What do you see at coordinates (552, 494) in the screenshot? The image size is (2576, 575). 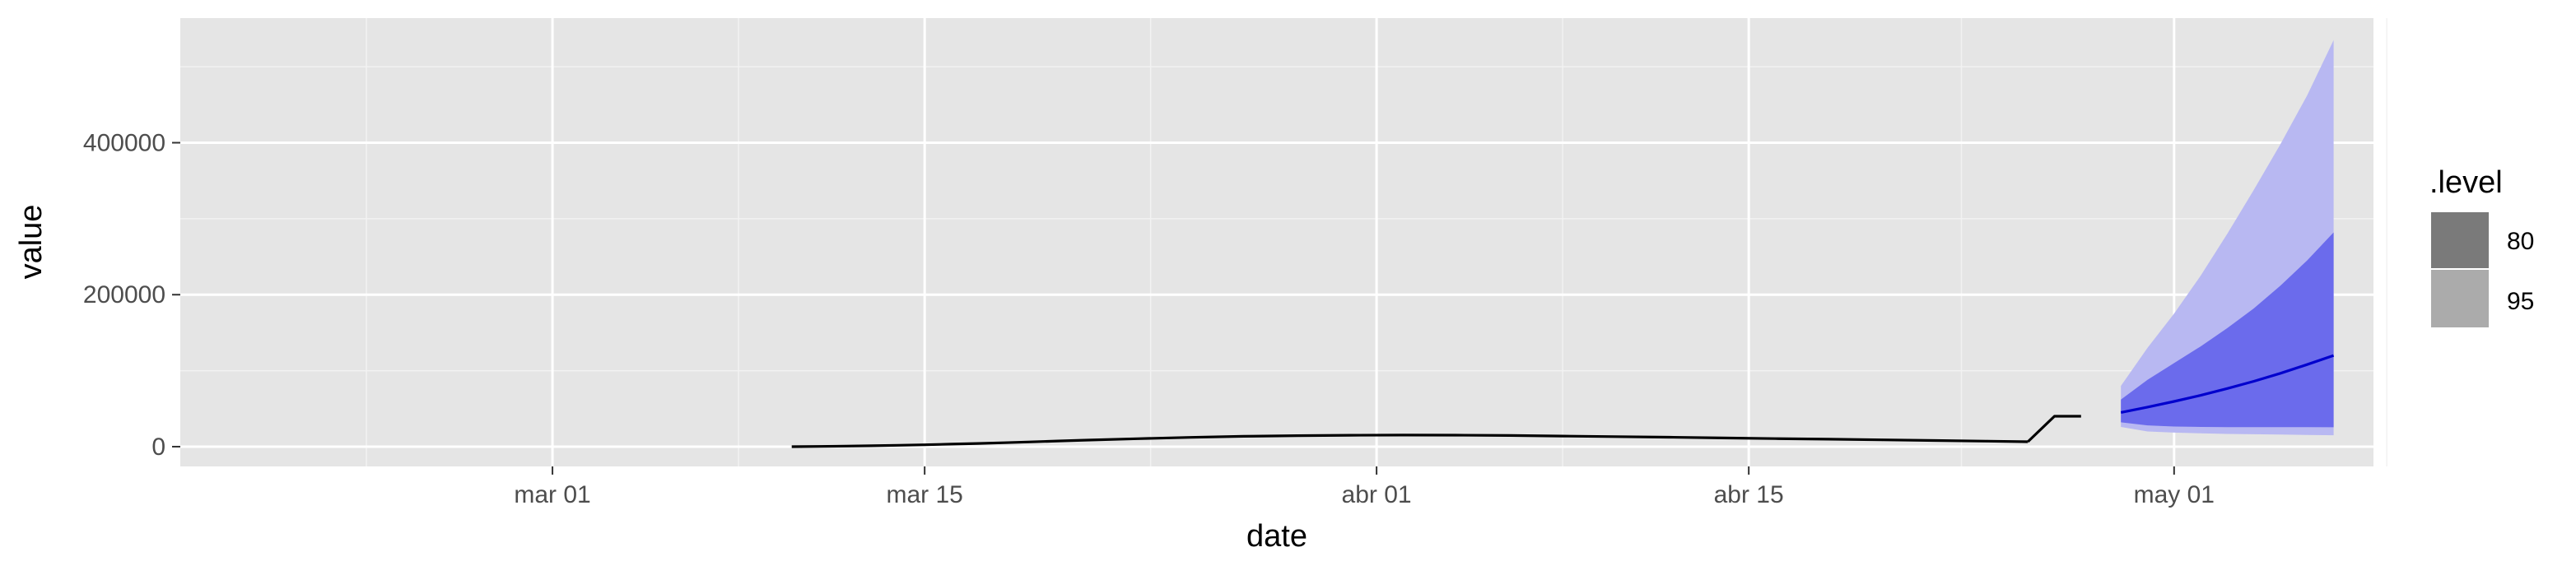 I see `x-tick-label: mar 01` at bounding box center [552, 494].